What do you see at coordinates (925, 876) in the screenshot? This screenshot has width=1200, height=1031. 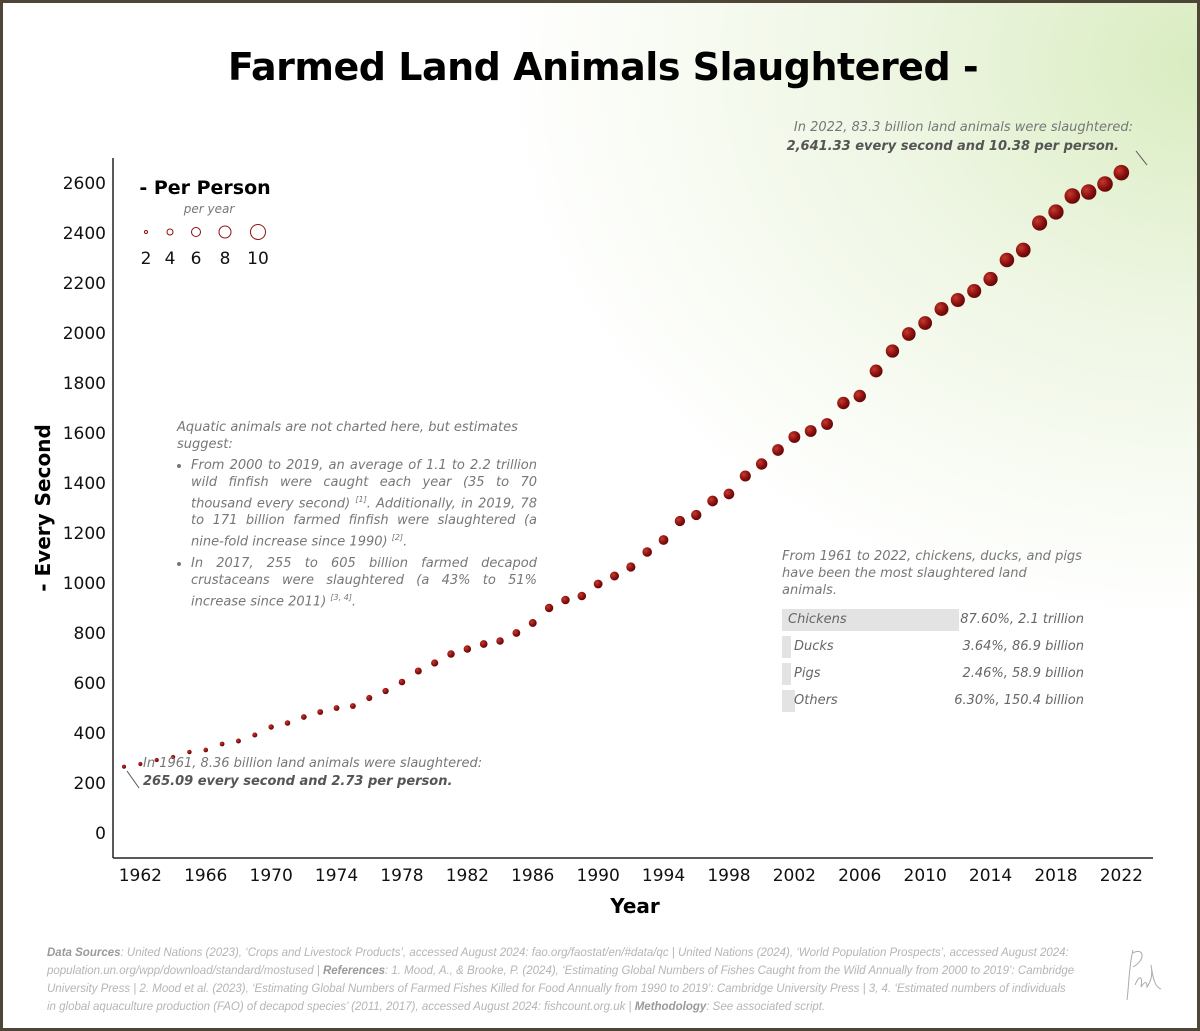 I see `x-tick-label: 2010` at bounding box center [925, 876].